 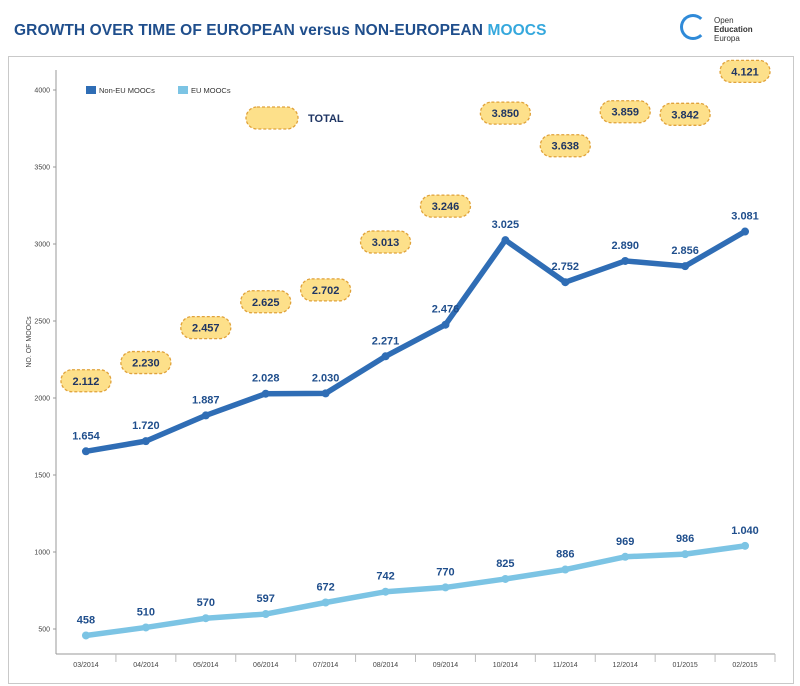 I want to click on y-tick-label: 3500, so click(x=42, y=168).